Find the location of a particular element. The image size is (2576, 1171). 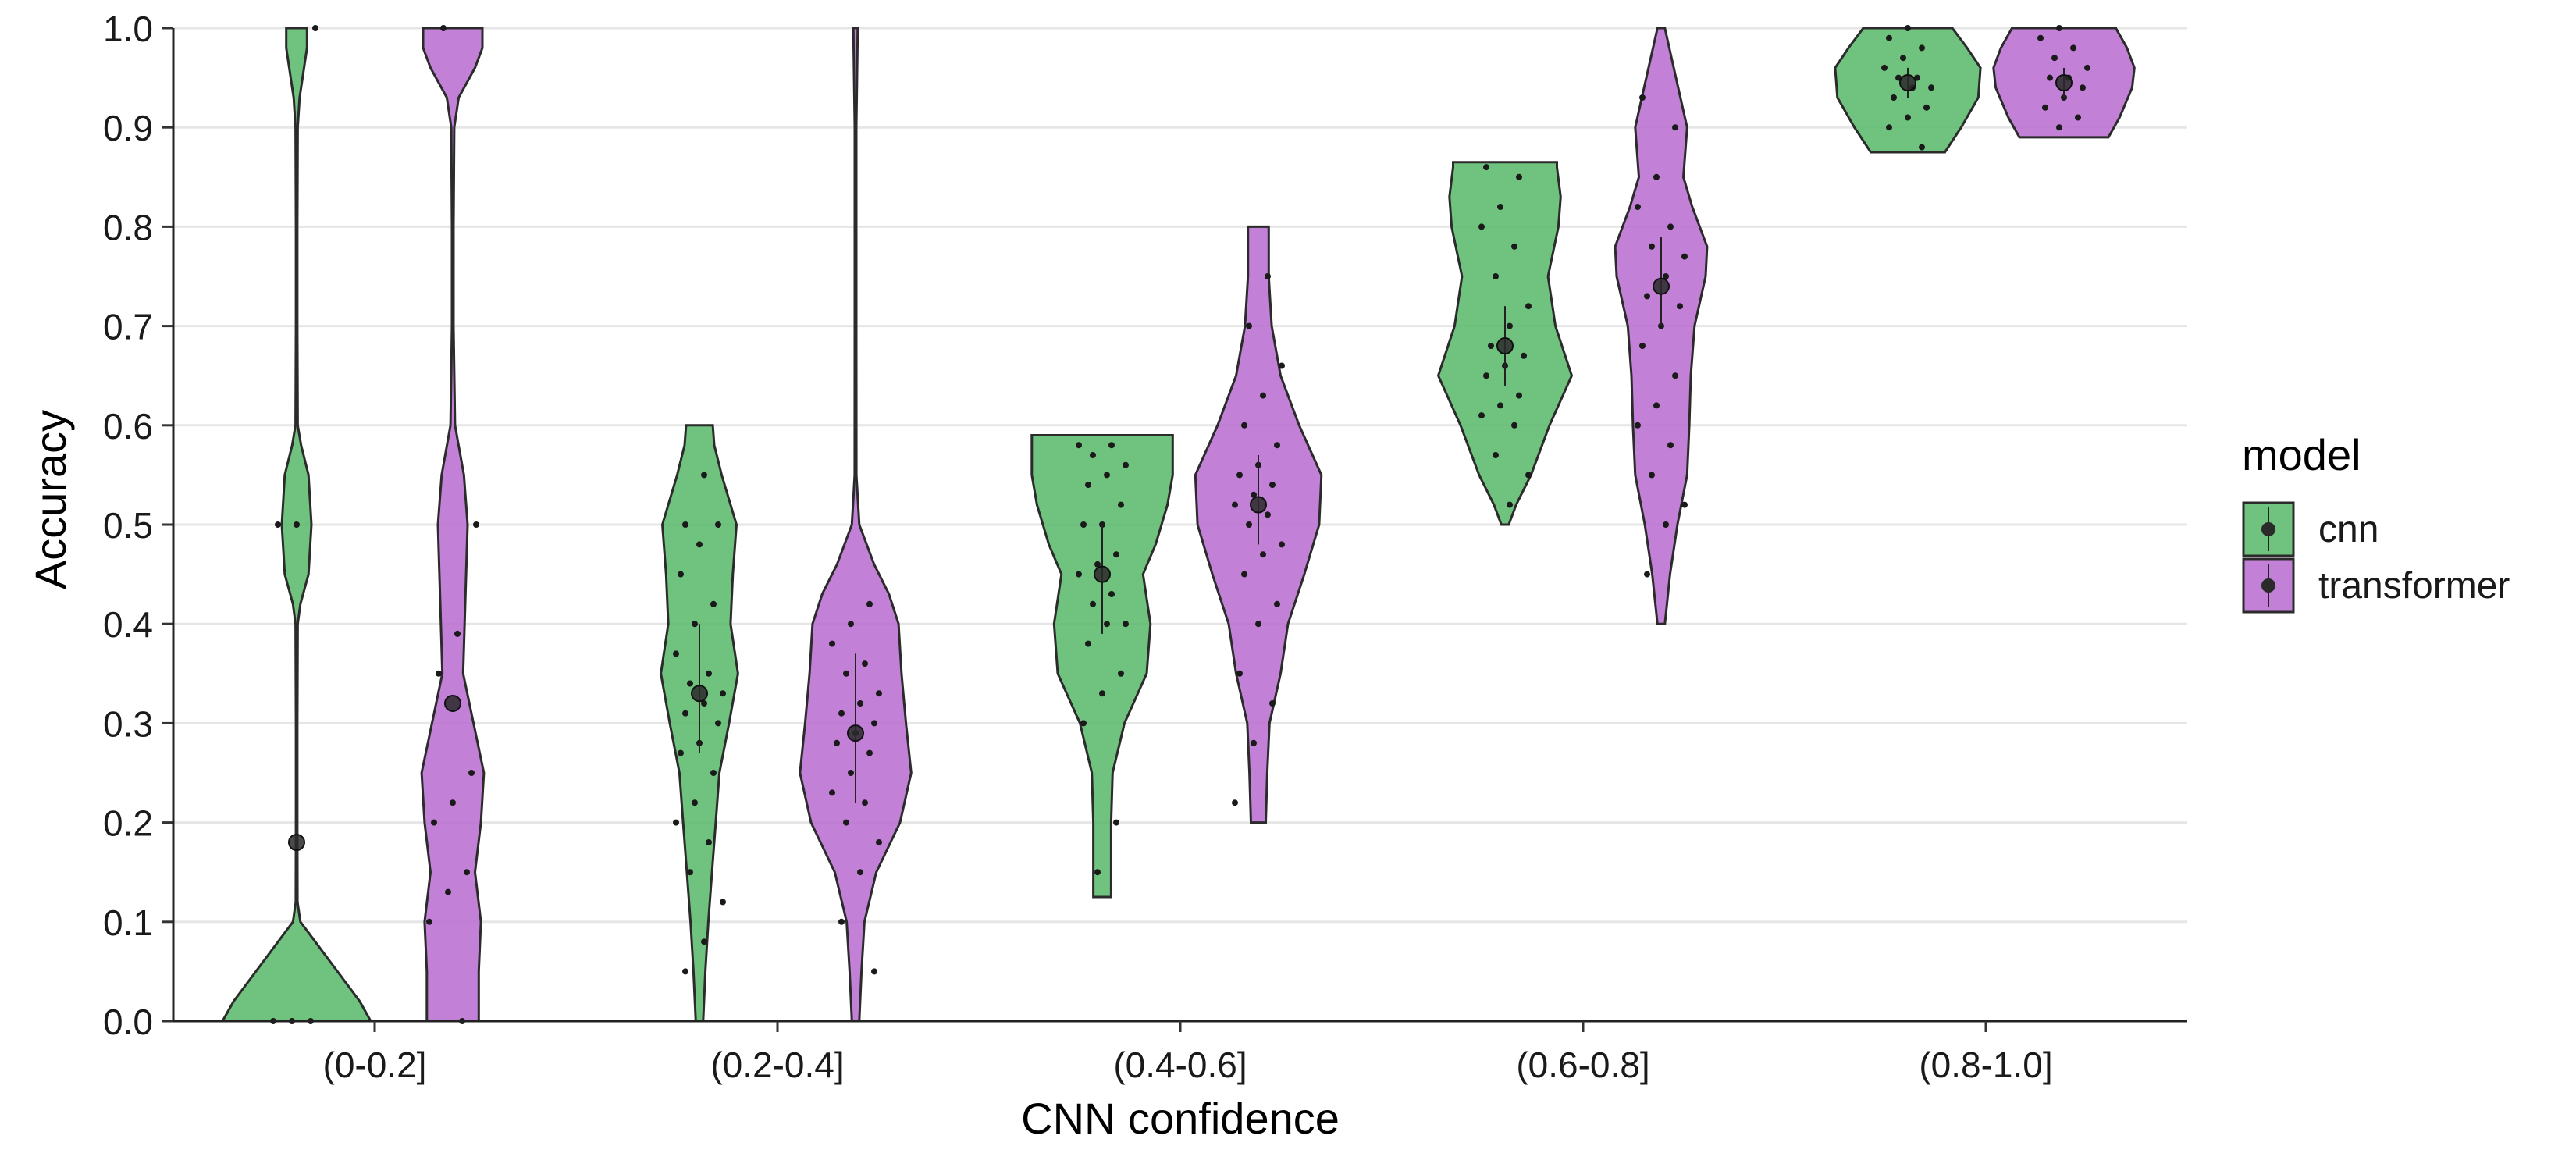

x-tick-label: (0.4-0.6] is located at coordinates (1180, 1065).